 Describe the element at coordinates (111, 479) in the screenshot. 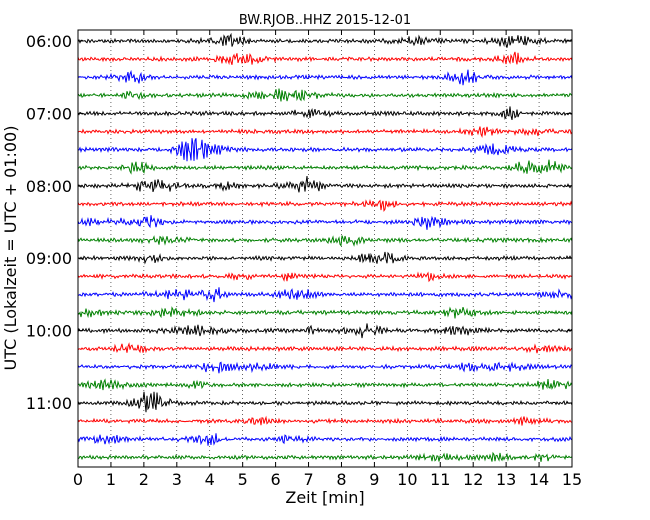

I see `x-tick-label: 1` at that location.